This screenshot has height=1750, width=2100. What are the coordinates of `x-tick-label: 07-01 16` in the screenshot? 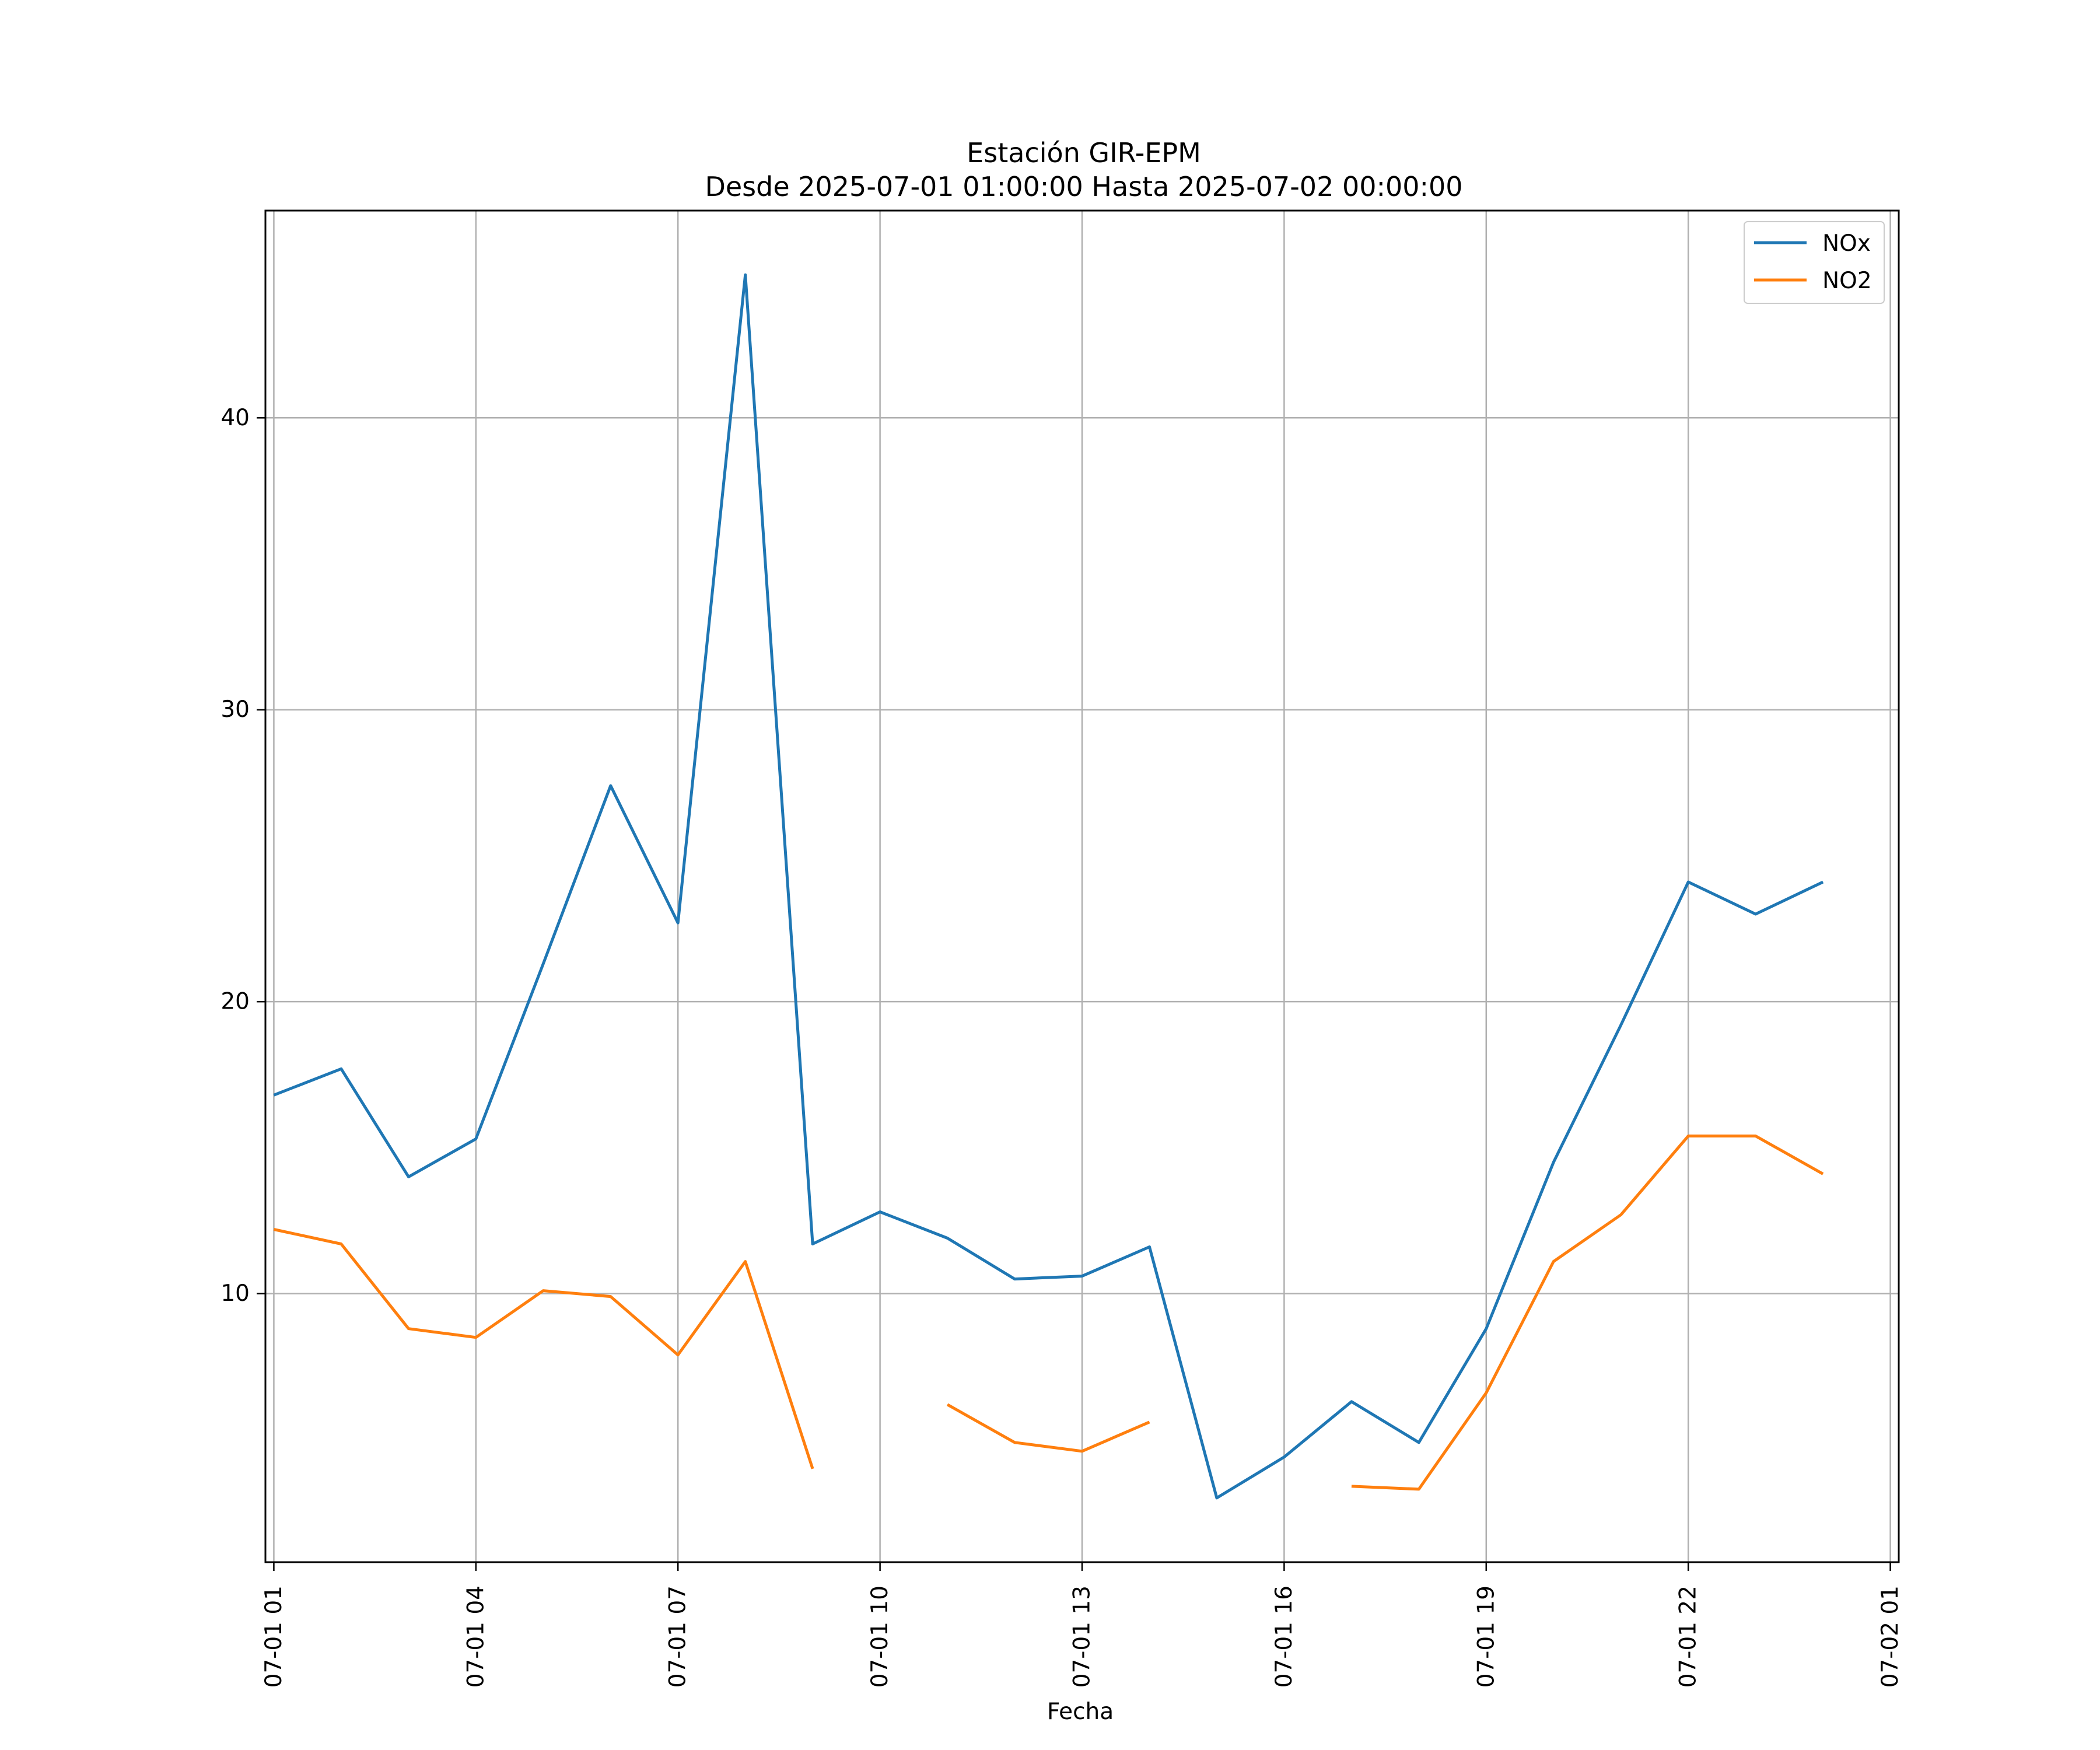 It's located at (1284, 1637).